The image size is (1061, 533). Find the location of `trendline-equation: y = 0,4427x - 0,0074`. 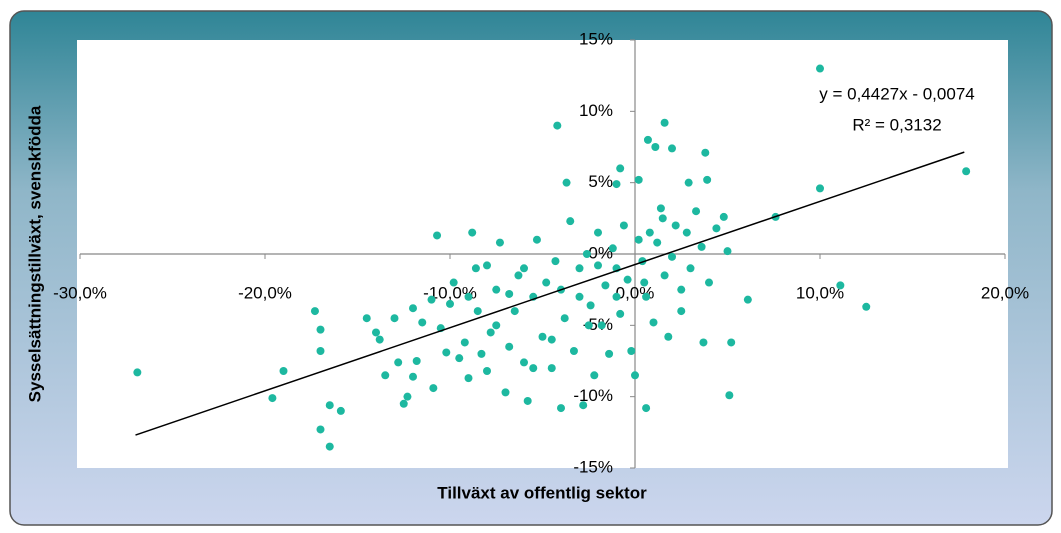

trendline-equation: y = 0,4427x - 0,0074 is located at coordinates (896, 93).